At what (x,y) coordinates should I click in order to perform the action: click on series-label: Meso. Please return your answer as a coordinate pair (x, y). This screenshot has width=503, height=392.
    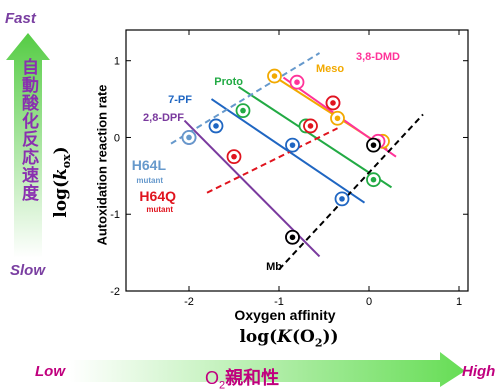
    Looking at the image, I should click on (330, 69).